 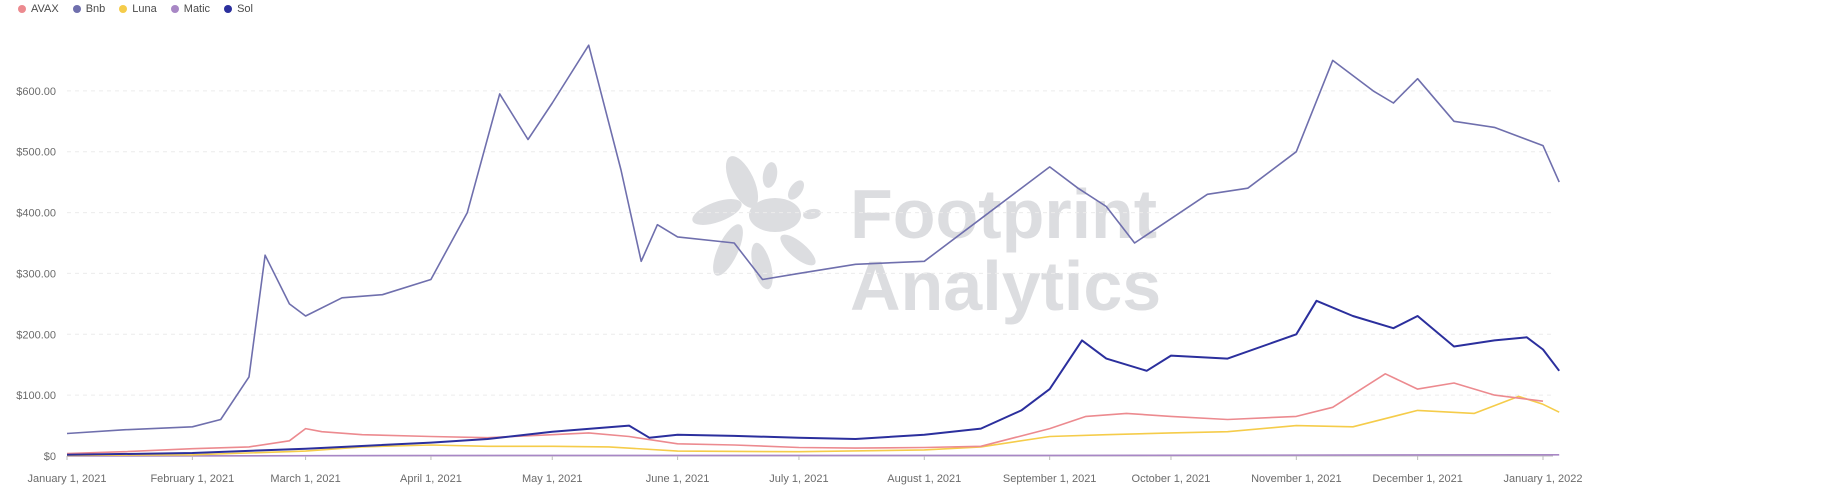 I want to click on x-tick-label: February 1, 2021, so click(x=192, y=479).